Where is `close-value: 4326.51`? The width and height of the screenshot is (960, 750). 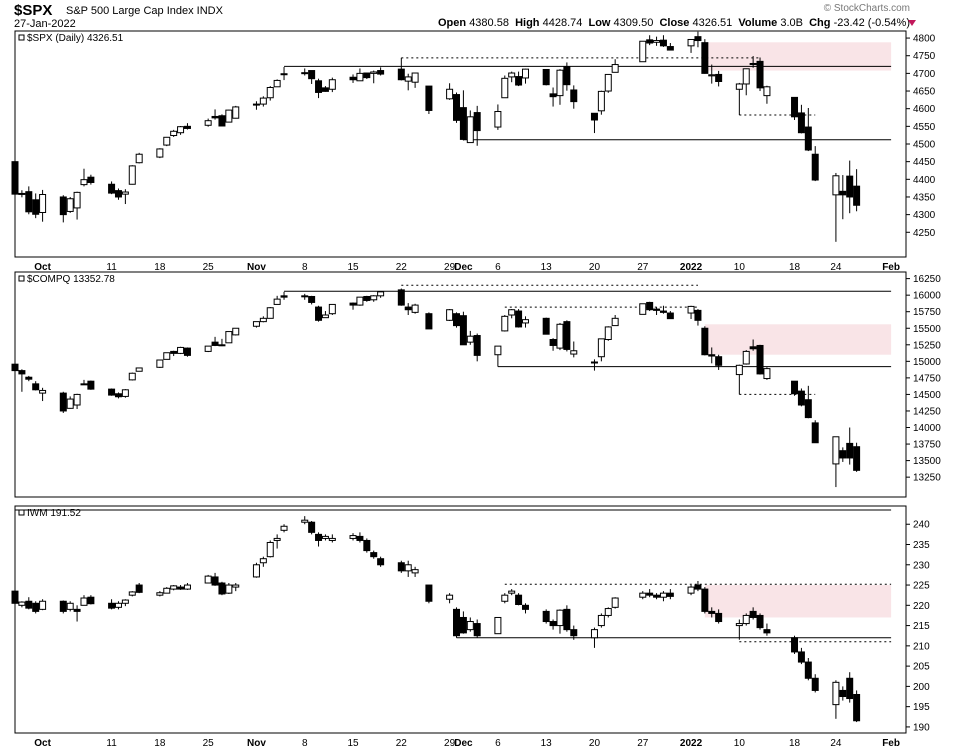 close-value: 4326.51 is located at coordinates (712, 23).